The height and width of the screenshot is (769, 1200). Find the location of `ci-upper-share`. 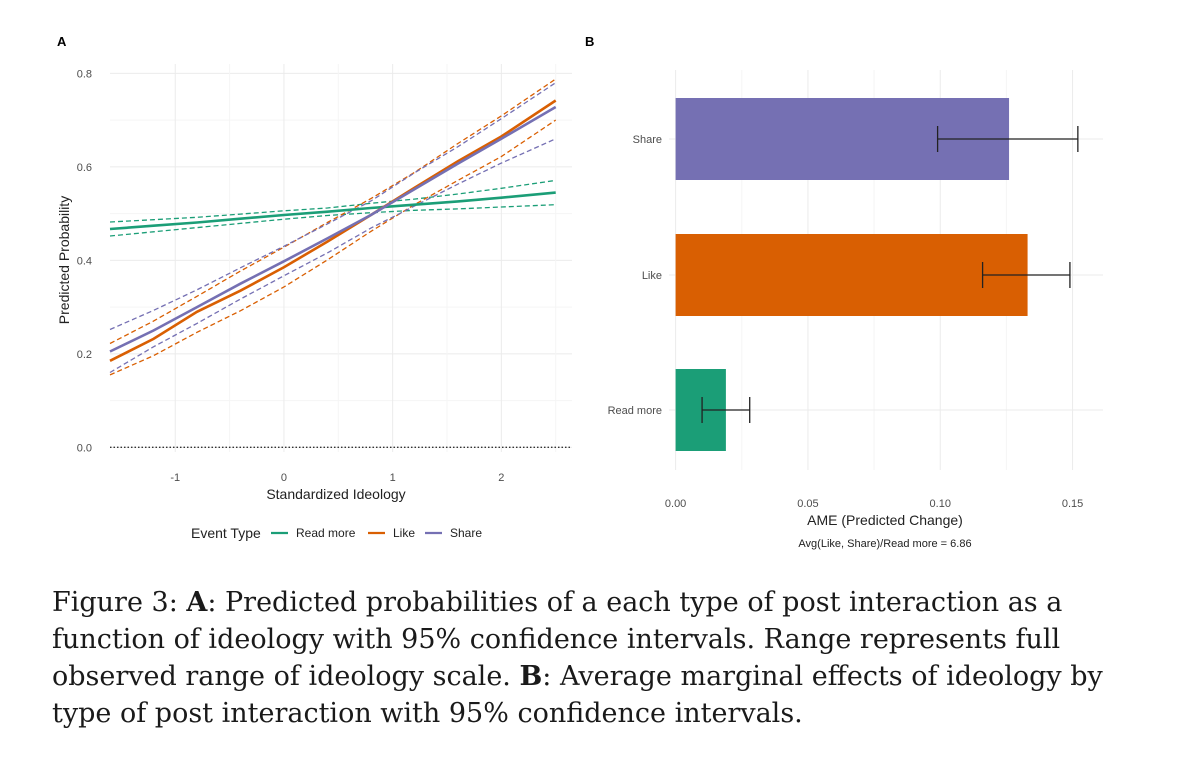

ci-upper-share is located at coordinates (333, 206).